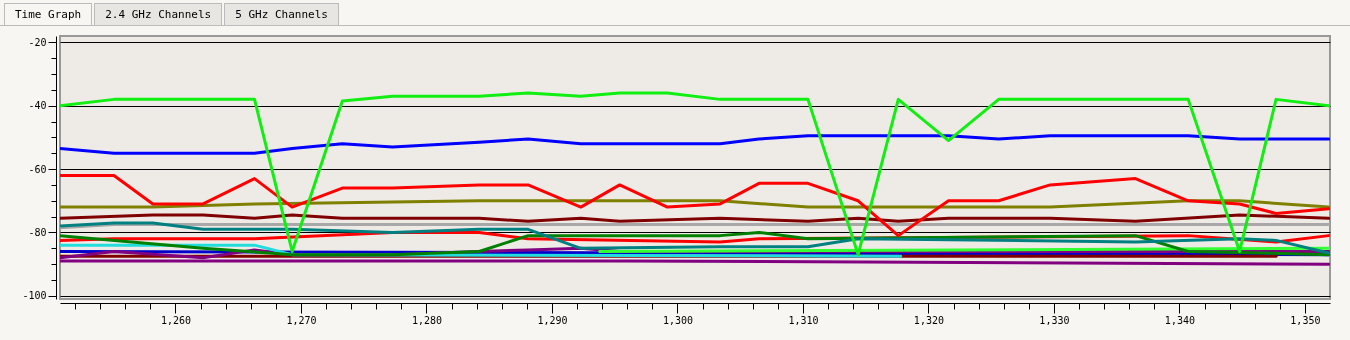  What do you see at coordinates (48, 14) in the screenshot?
I see `text: Time Graph` at bounding box center [48, 14].